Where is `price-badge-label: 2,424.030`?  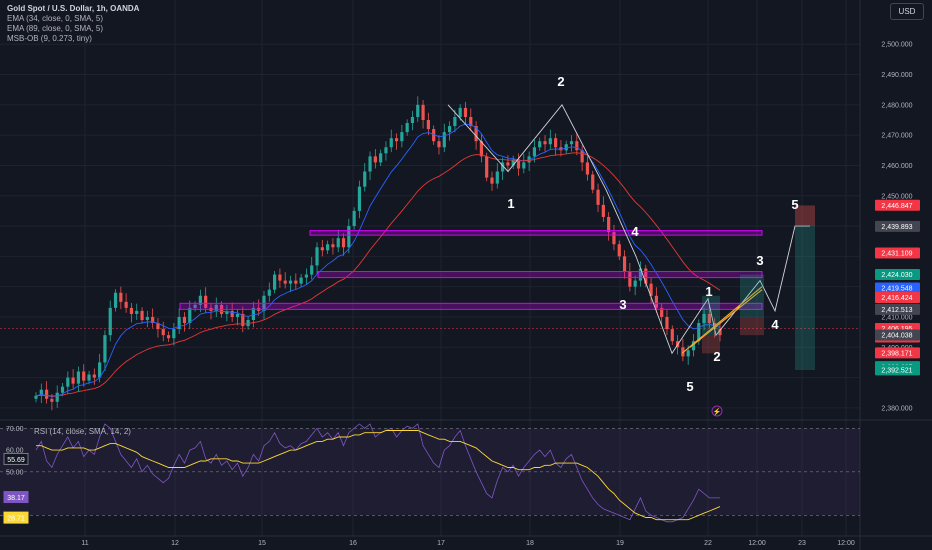 price-badge-label: 2,424.030 is located at coordinates (896, 275).